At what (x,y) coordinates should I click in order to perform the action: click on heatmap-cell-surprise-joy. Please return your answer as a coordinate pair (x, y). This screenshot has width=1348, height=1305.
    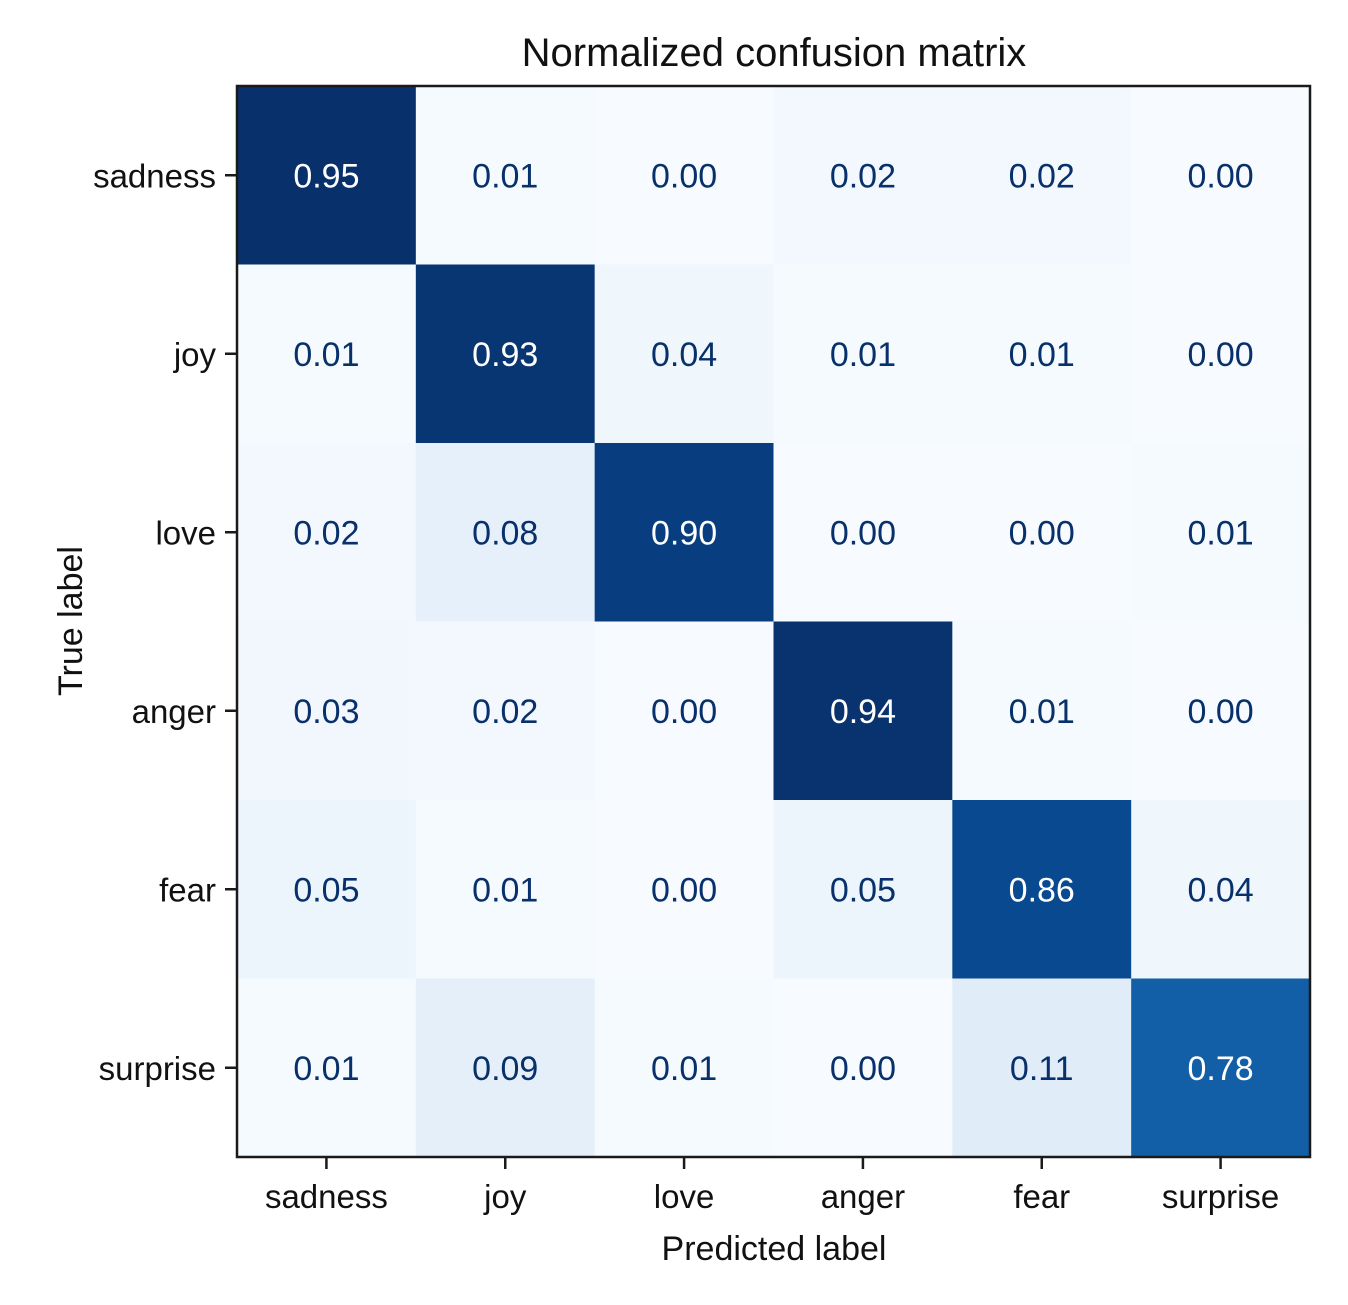
    Looking at the image, I should click on (505, 1068).